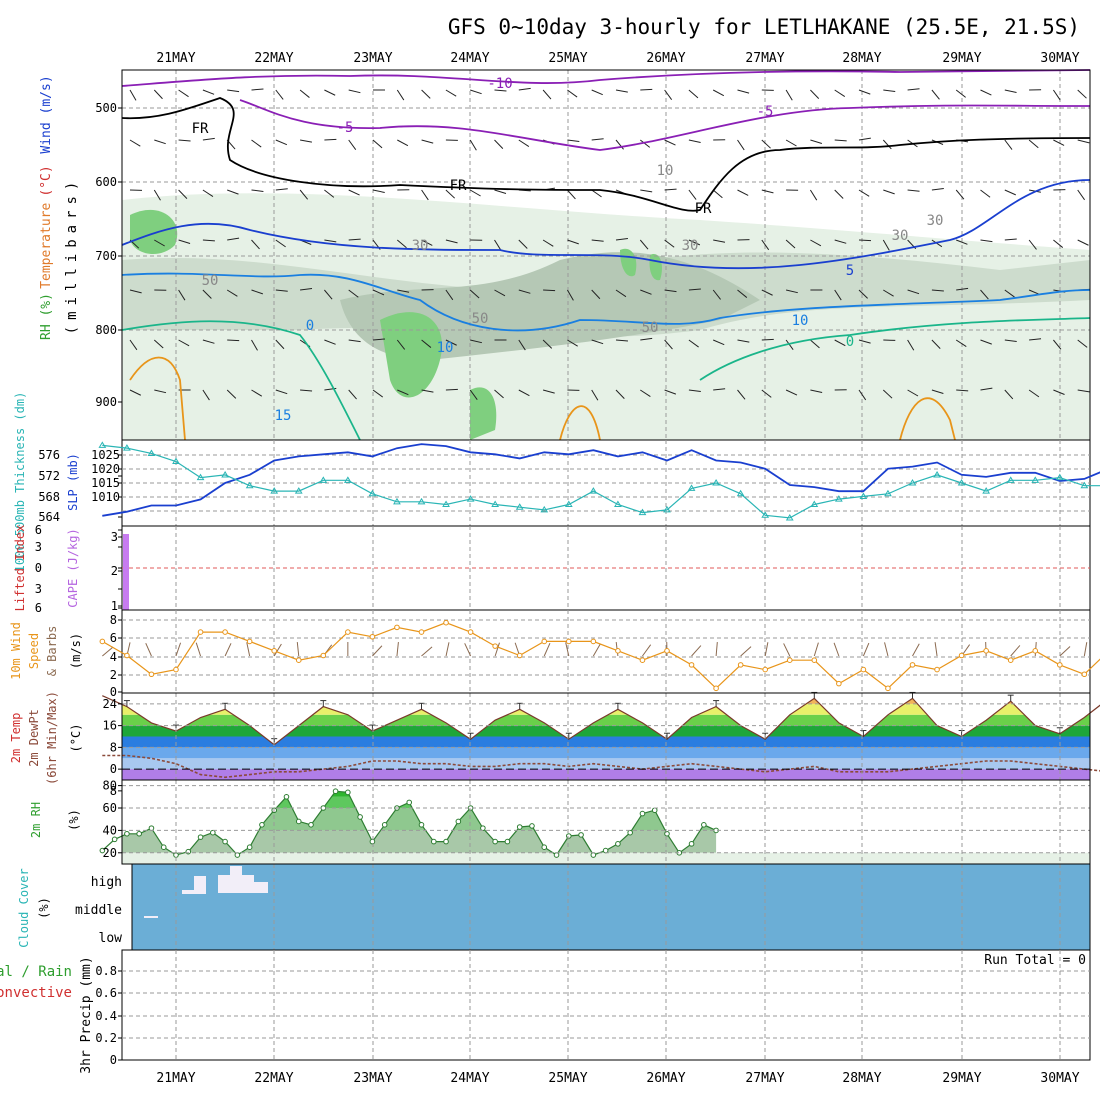  What do you see at coordinates (1059, 58) in the screenshot?
I see `top-date-label: 30MAY` at bounding box center [1059, 58].